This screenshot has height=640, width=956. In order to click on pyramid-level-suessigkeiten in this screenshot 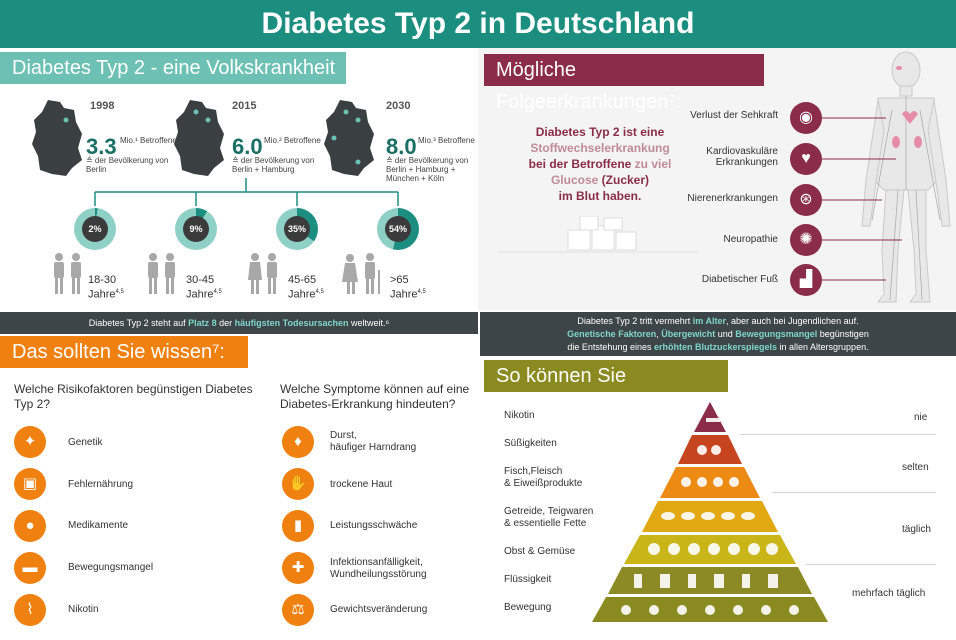, I will do `click(710, 449)`.